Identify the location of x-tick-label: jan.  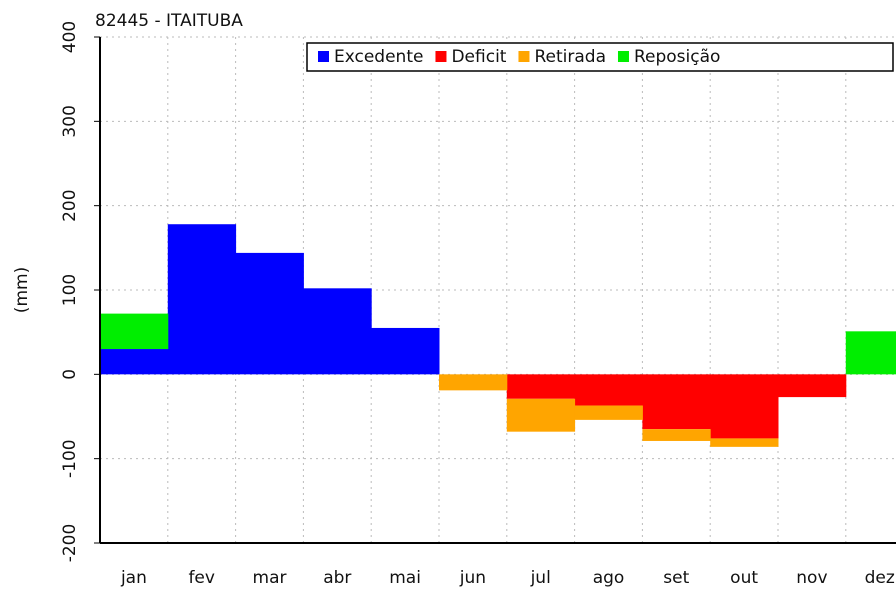
(133, 578).